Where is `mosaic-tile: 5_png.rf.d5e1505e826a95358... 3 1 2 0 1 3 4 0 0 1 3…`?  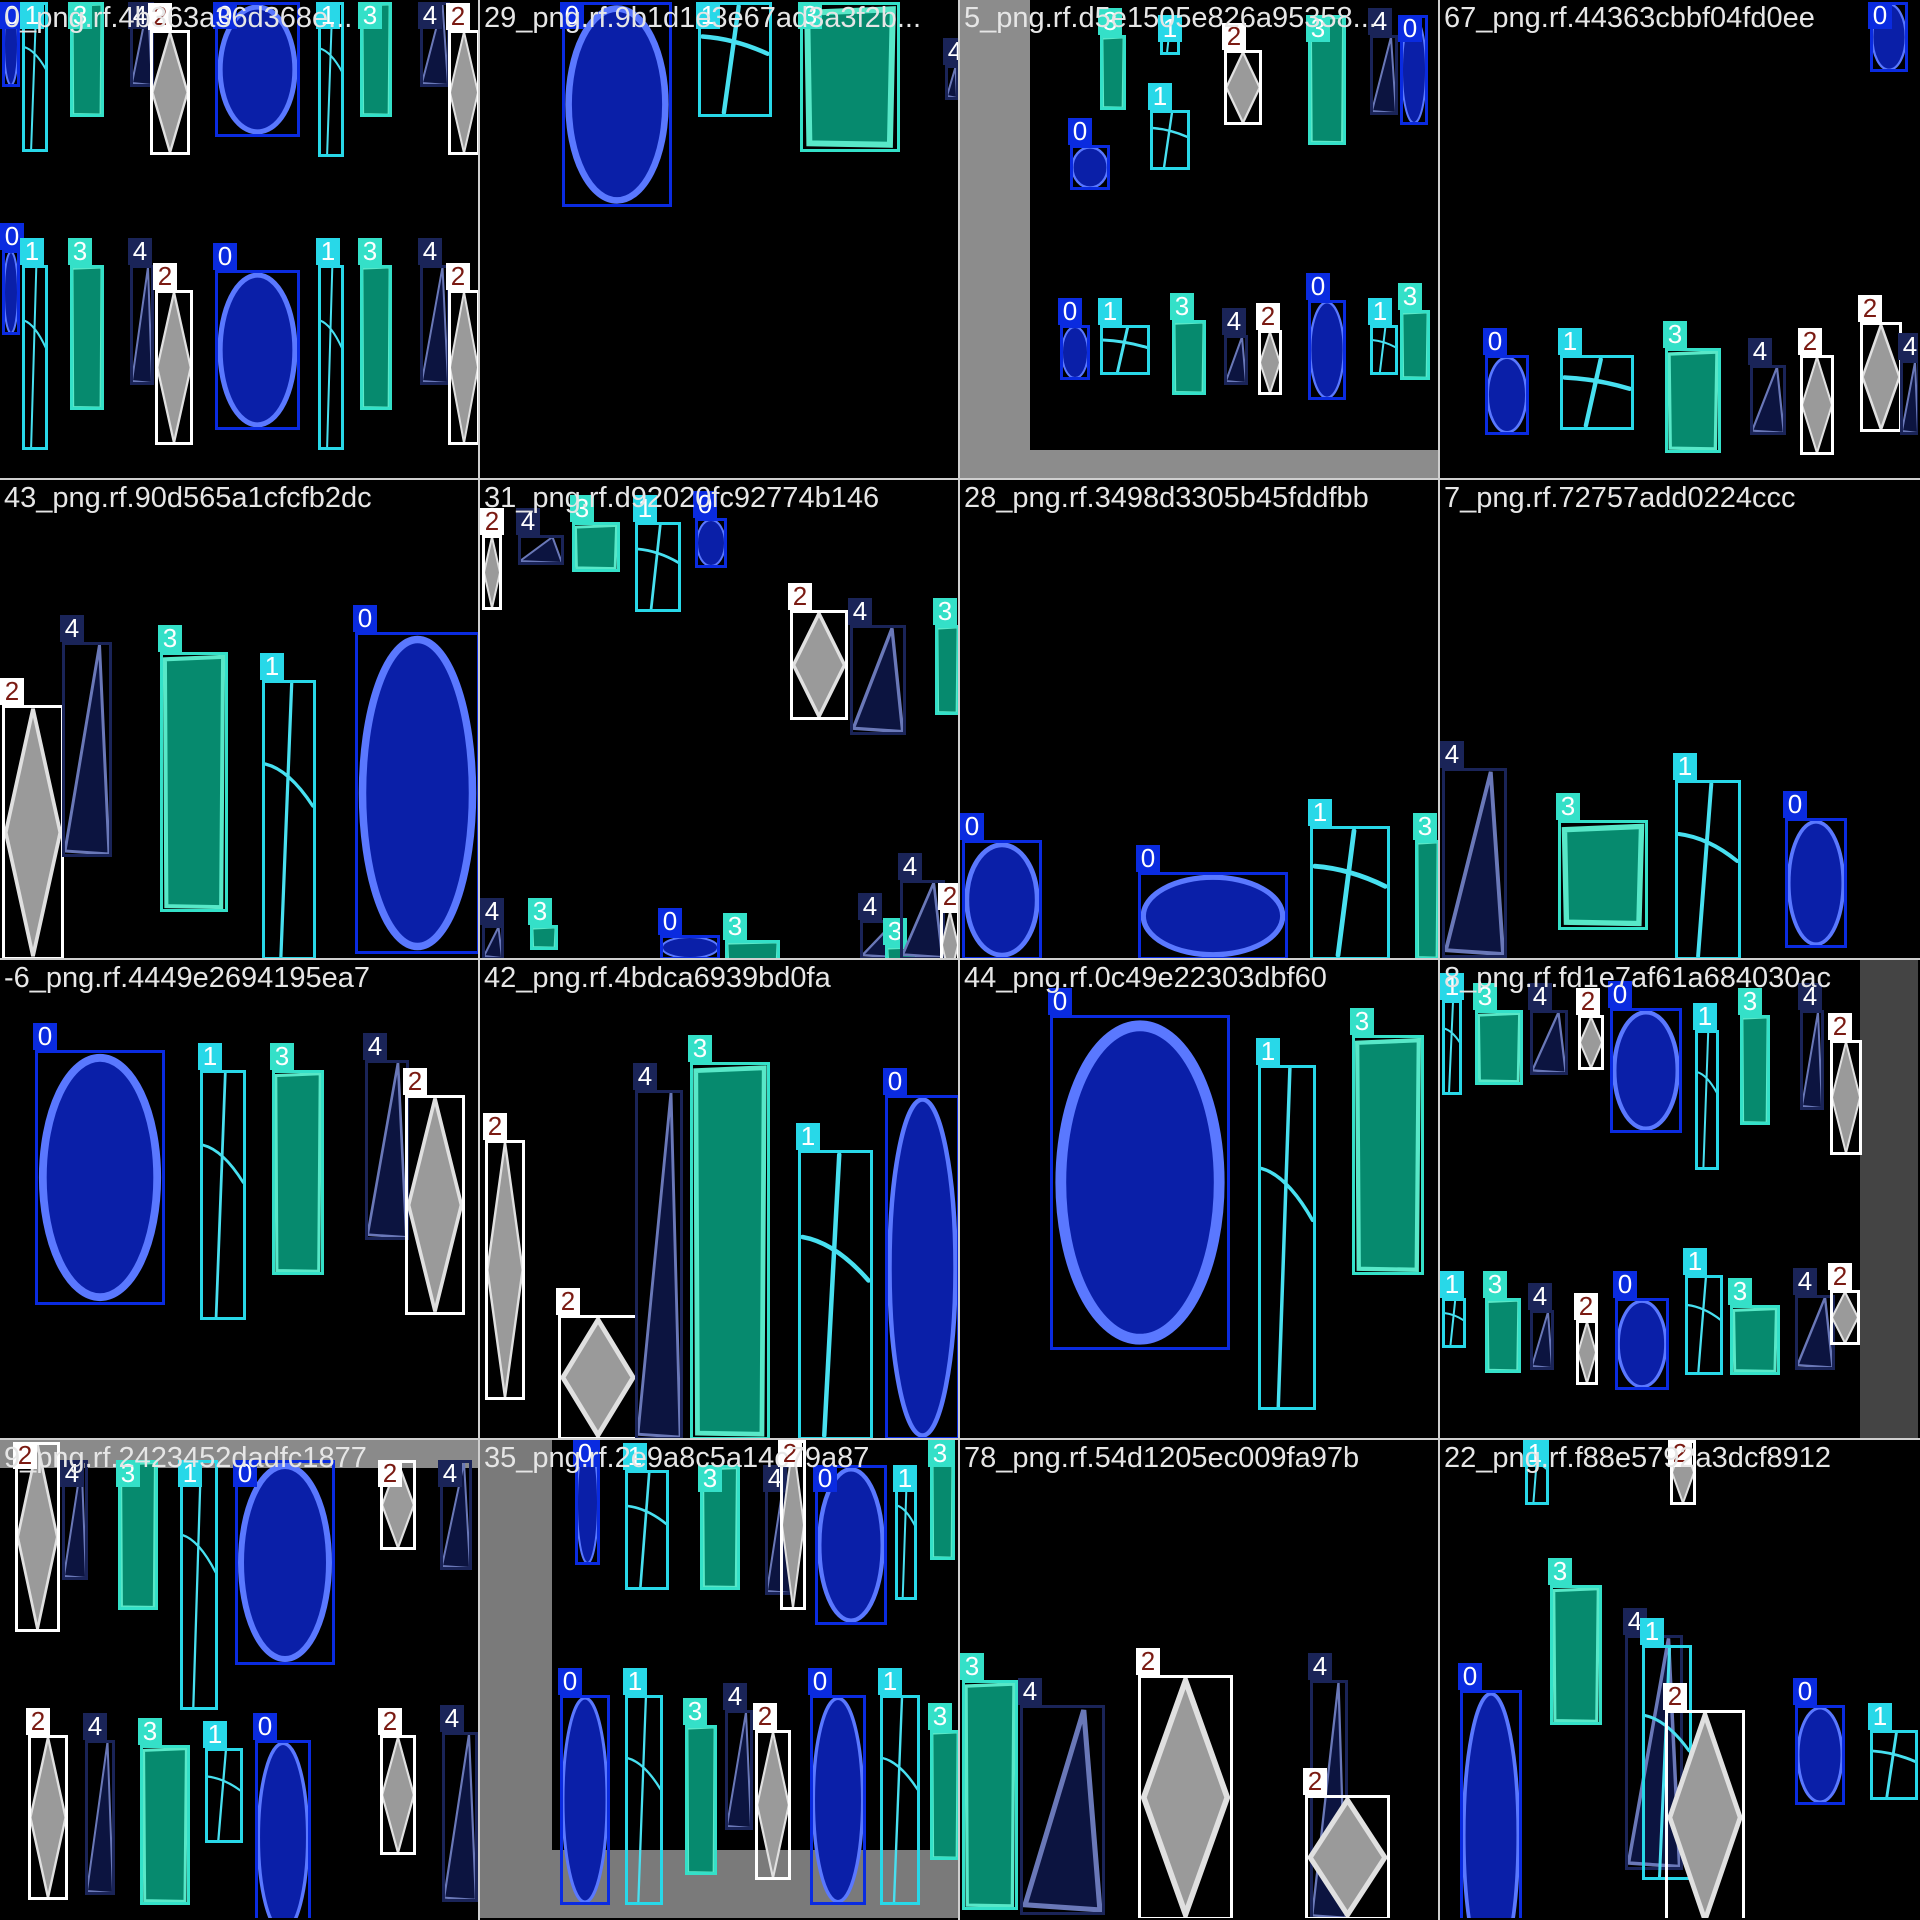
mosaic-tile: 5_png.rf.d5e1505e826a95358... 3 1 2 0 1 3 4 0 0 1 3… is located at coordinates (1199, 239).